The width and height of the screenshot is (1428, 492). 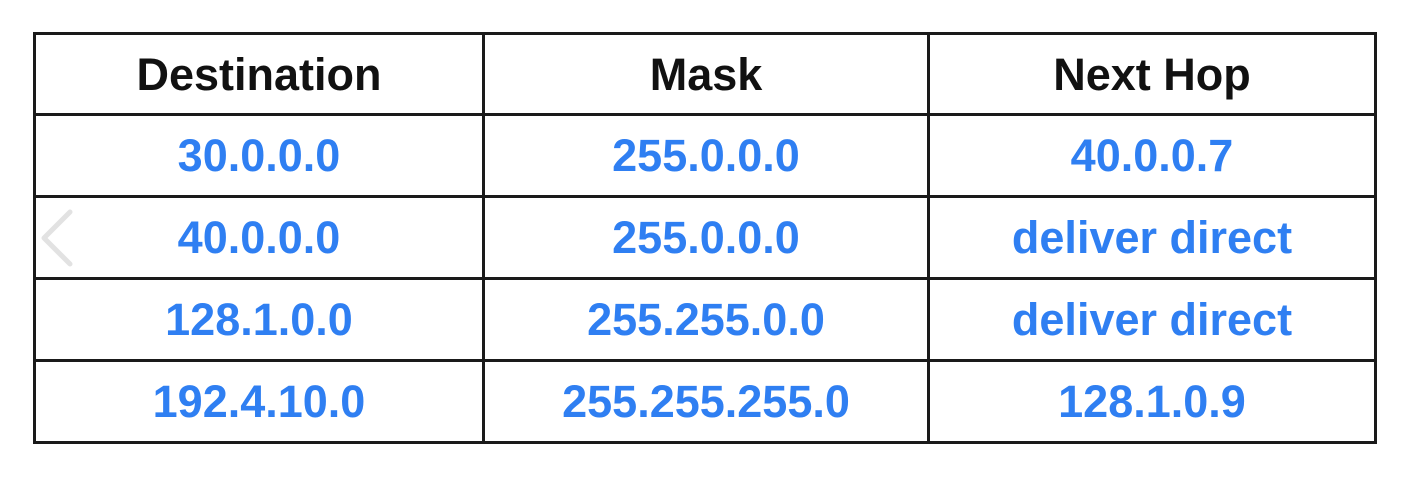 What do you see at coordinates (1152, 401) in the screenshot?
I see `cell-next-hop: 128.1.0.9` at bounding box center [1152, 401].